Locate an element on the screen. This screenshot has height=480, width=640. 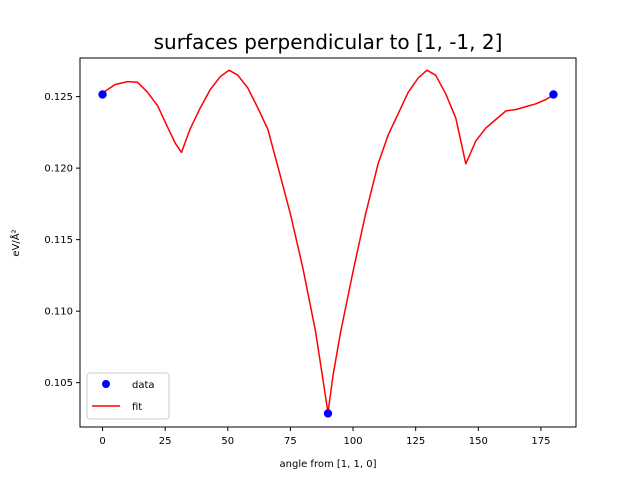
y-tick-label: 0.120 is located at coordinates (58, 169).